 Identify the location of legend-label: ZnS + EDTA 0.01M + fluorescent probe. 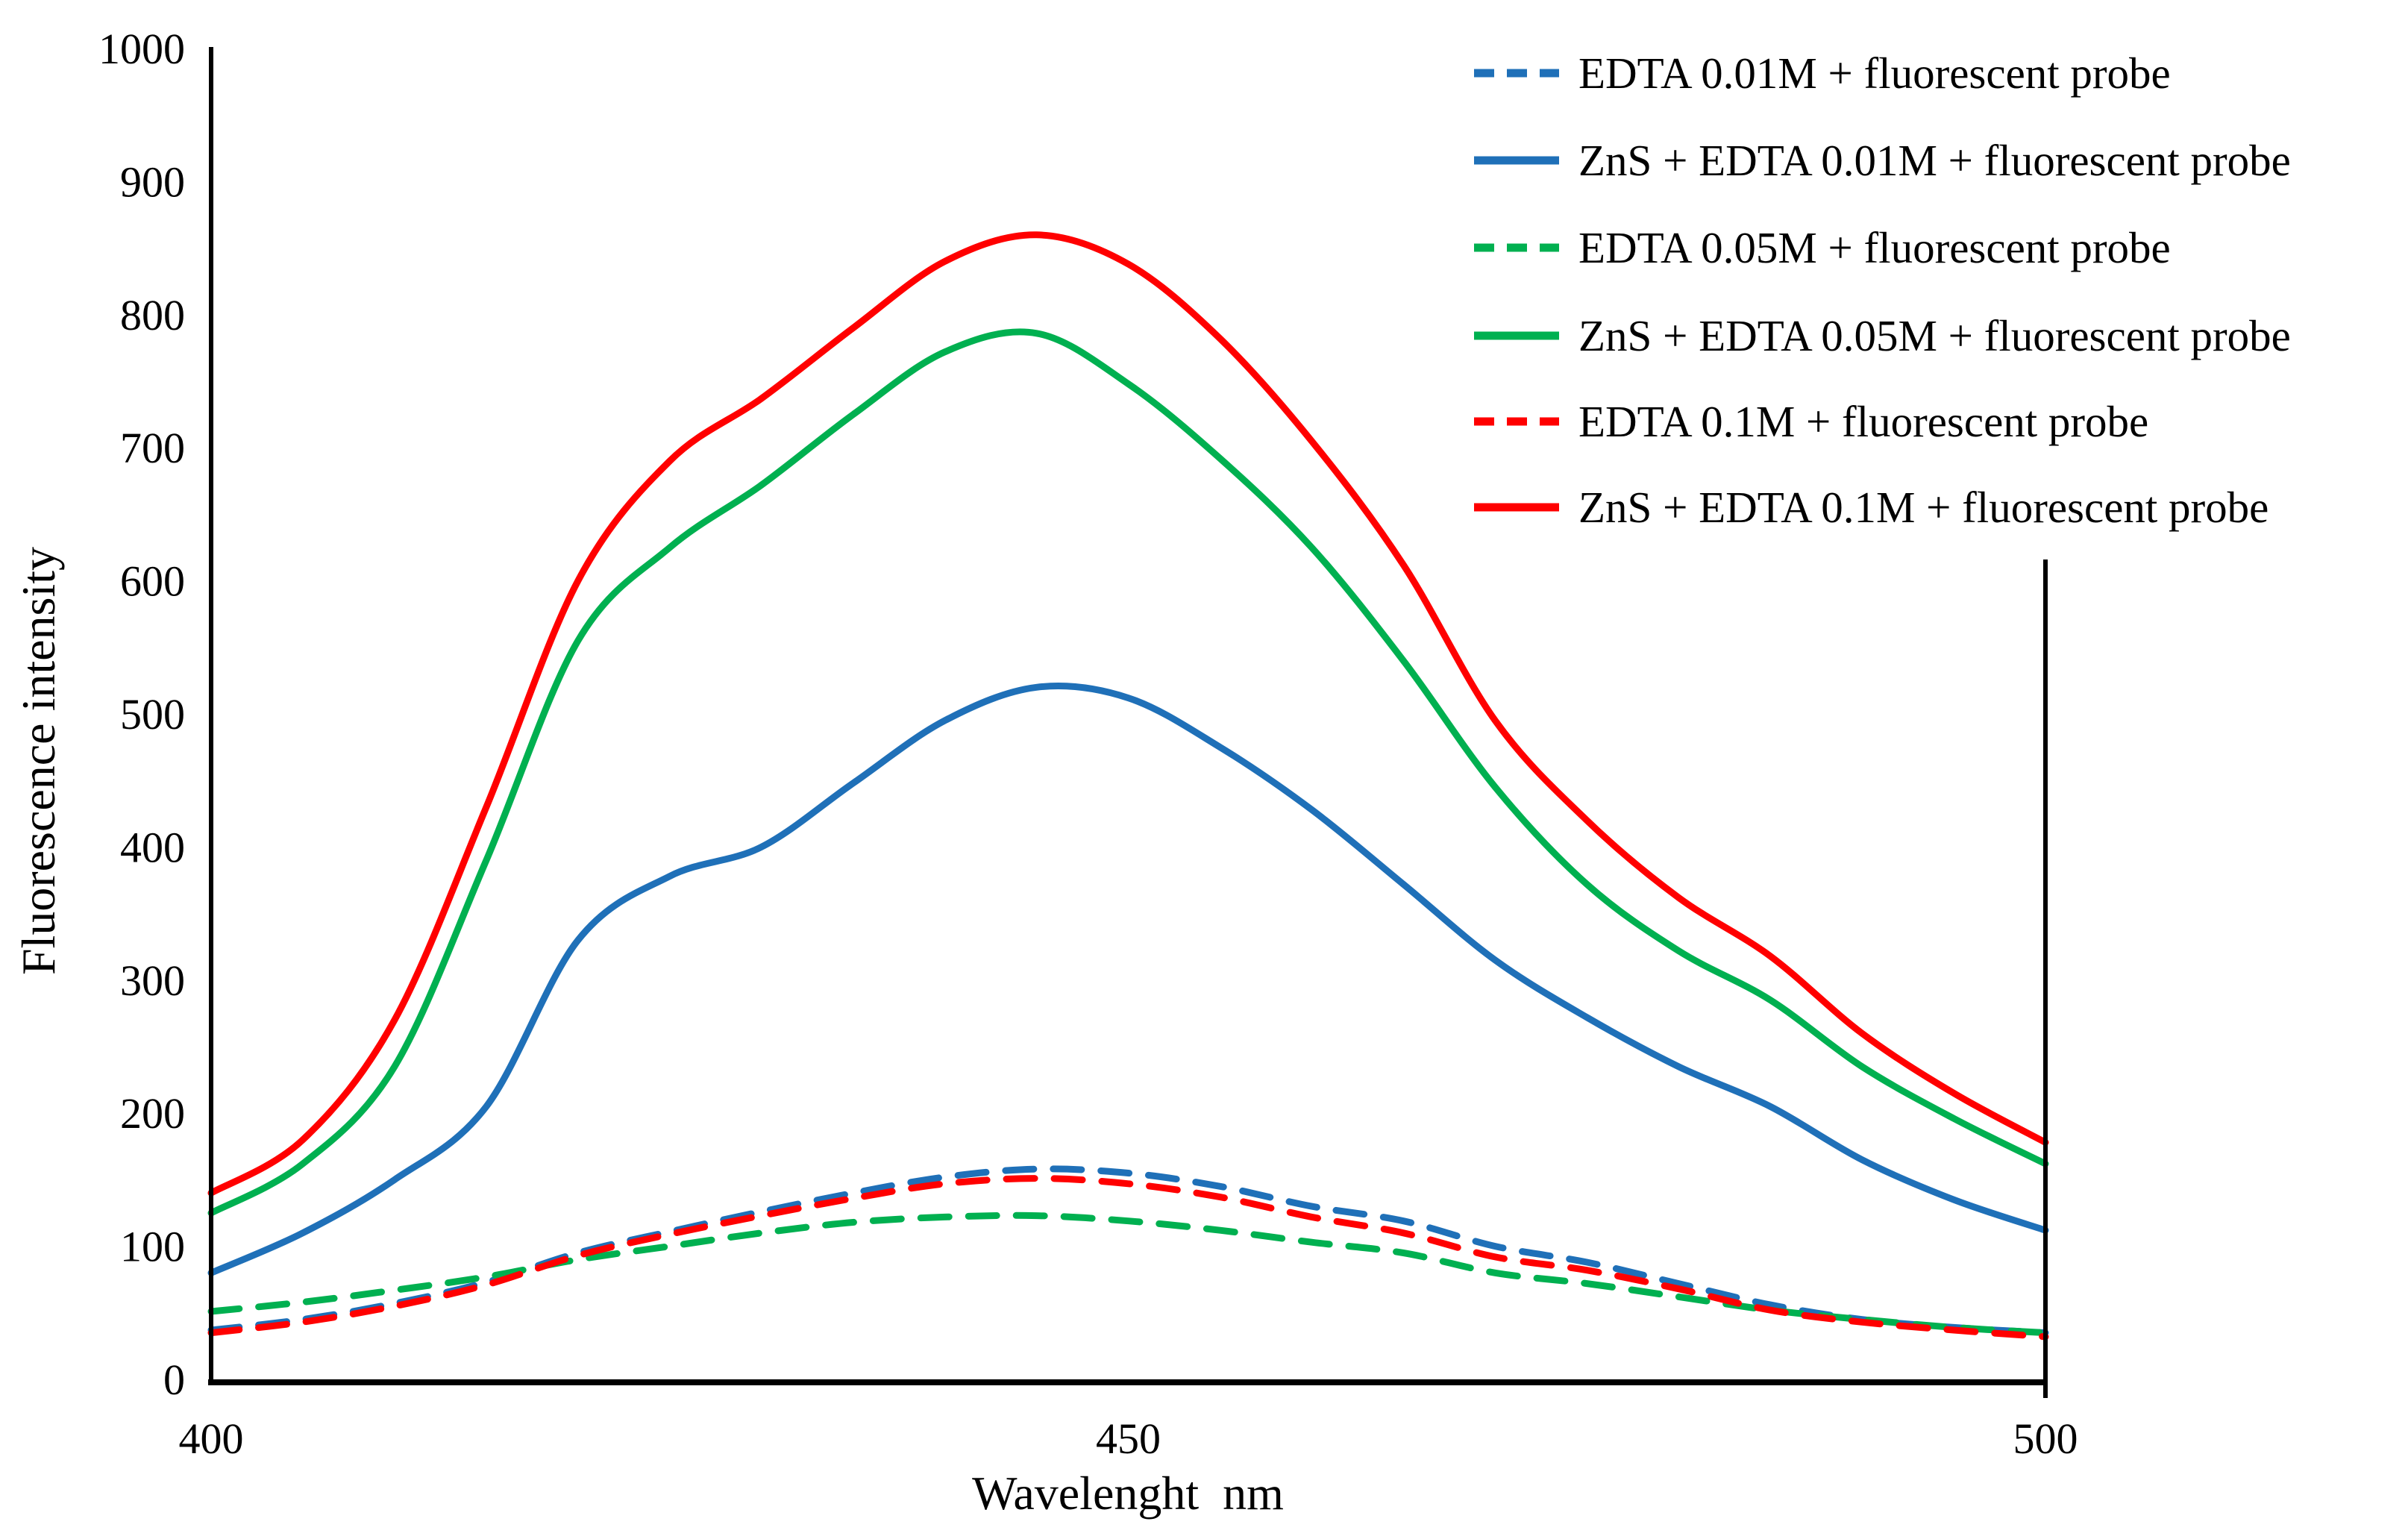
(1935, 160).